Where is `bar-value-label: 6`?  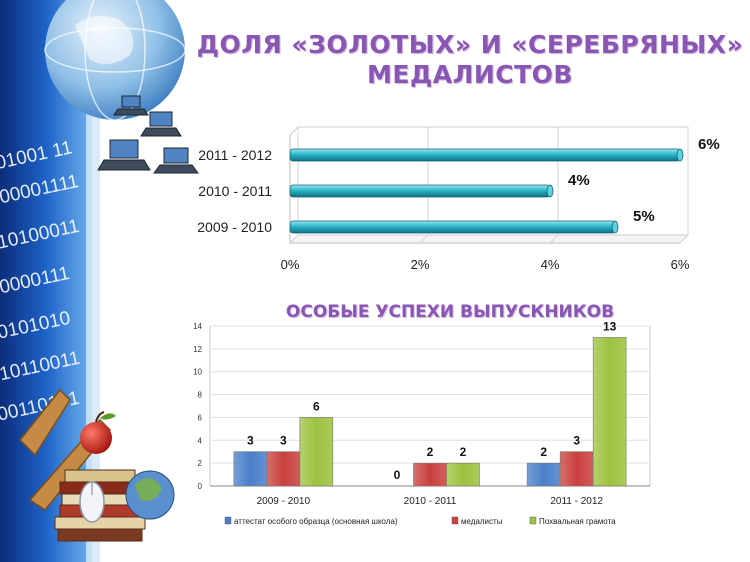 bar-value-label: 6 is located at coordinates (316, 406).